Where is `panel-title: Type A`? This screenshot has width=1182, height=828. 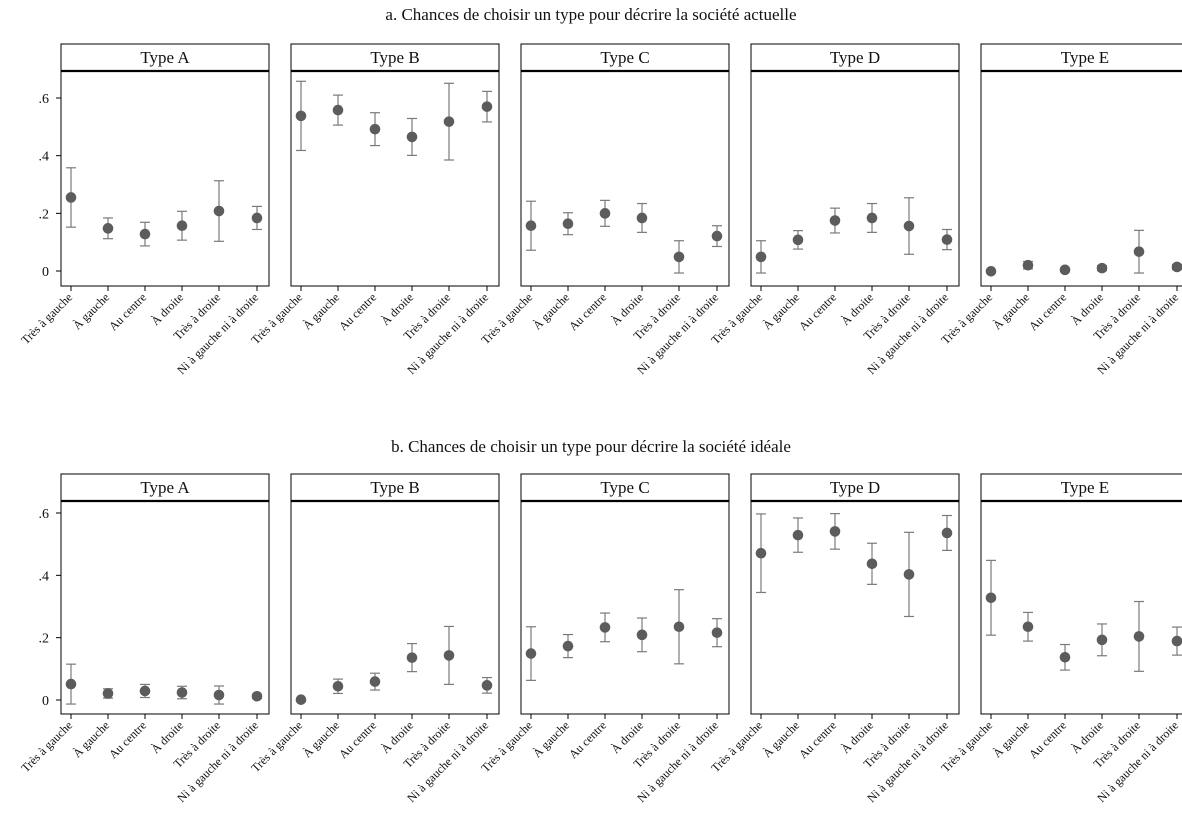
panel-title: Type A is located at coordinates (165, 57).